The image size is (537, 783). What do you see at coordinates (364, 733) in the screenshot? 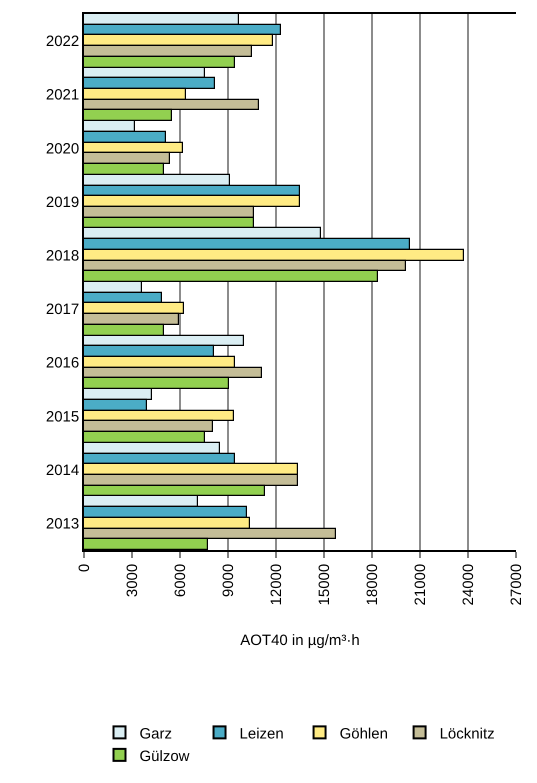
I see `legend-label: Göhlen` at bounding box center [364, 733].